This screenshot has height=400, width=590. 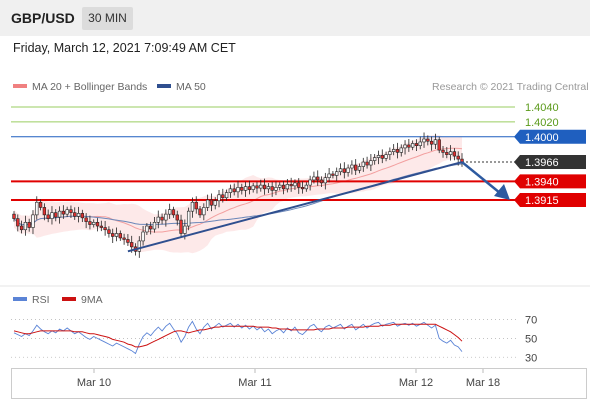 What do you see at coordinates (542, 201) in the screenshot?
I see `price-level-label: 1.3915` at bounding box center [542, 201].